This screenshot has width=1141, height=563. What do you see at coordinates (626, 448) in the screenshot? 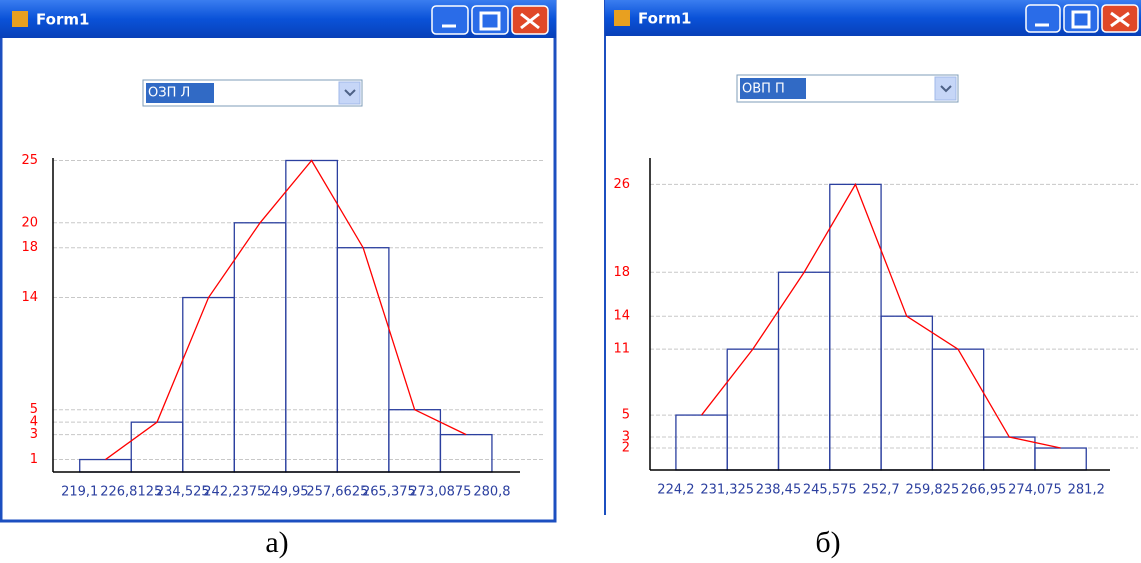
I see `y-tick-label: 2` at bounding box center [626, 448].